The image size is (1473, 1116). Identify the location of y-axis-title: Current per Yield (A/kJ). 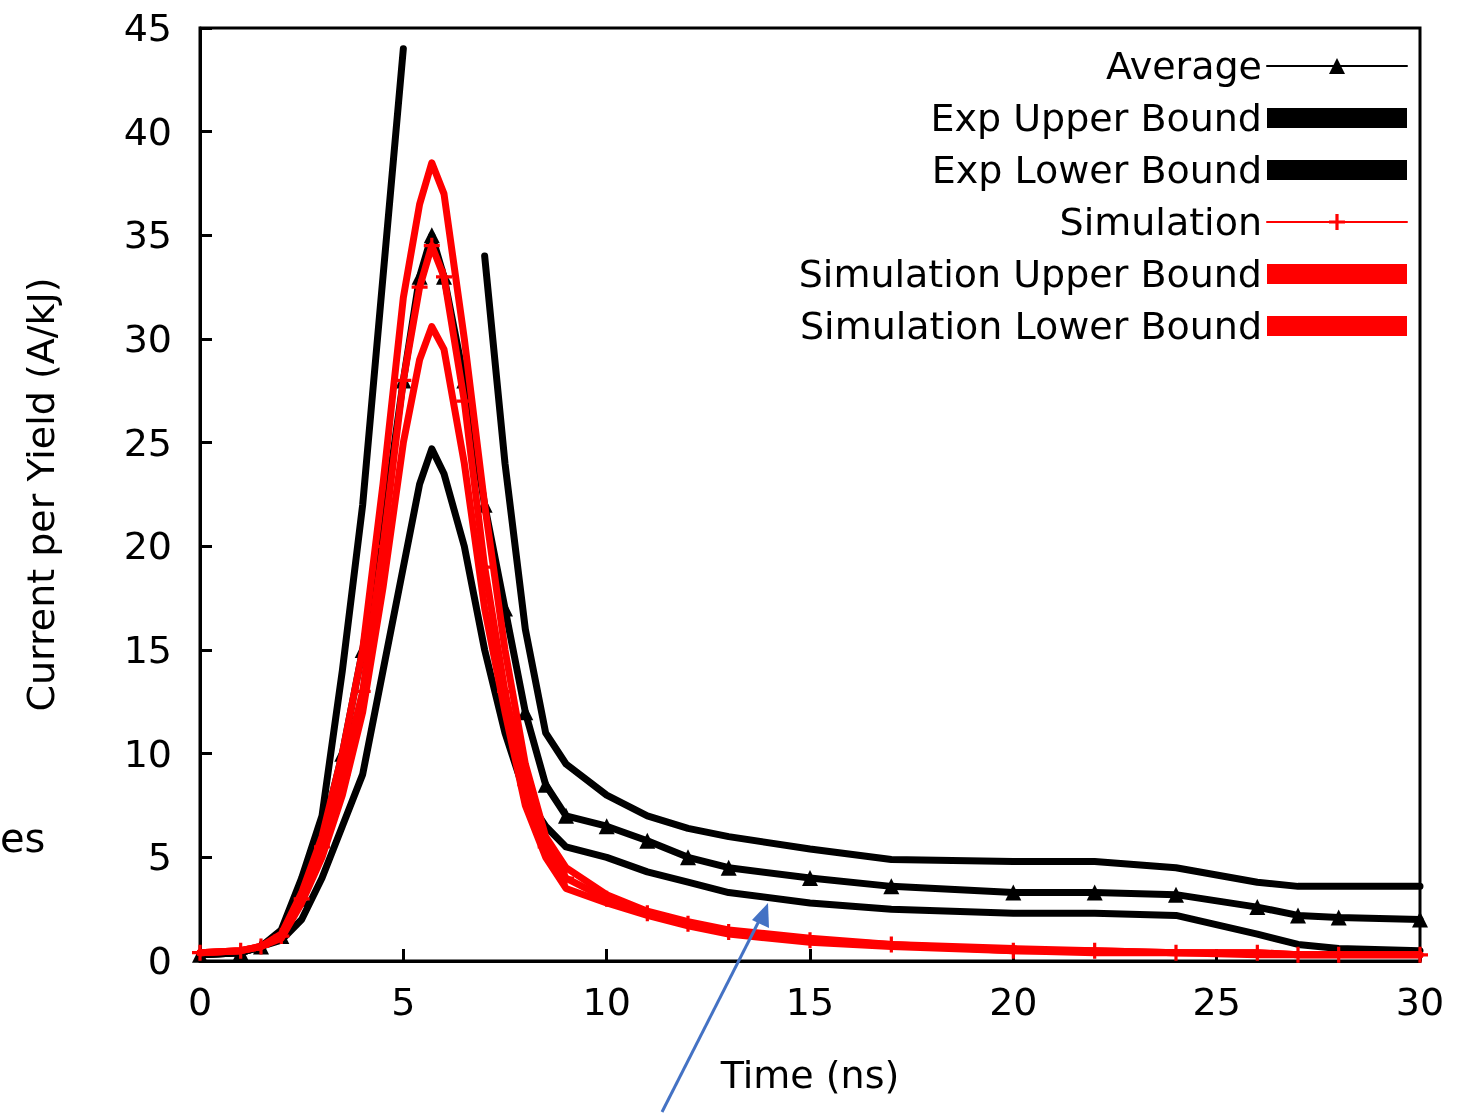
(41, 494).